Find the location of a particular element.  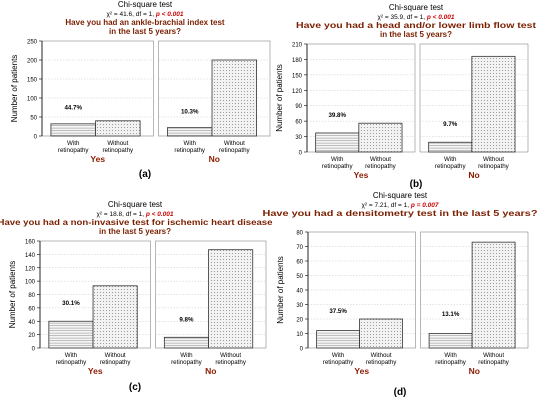

y-tick-label: 10 is located at coordinates (299, 335).